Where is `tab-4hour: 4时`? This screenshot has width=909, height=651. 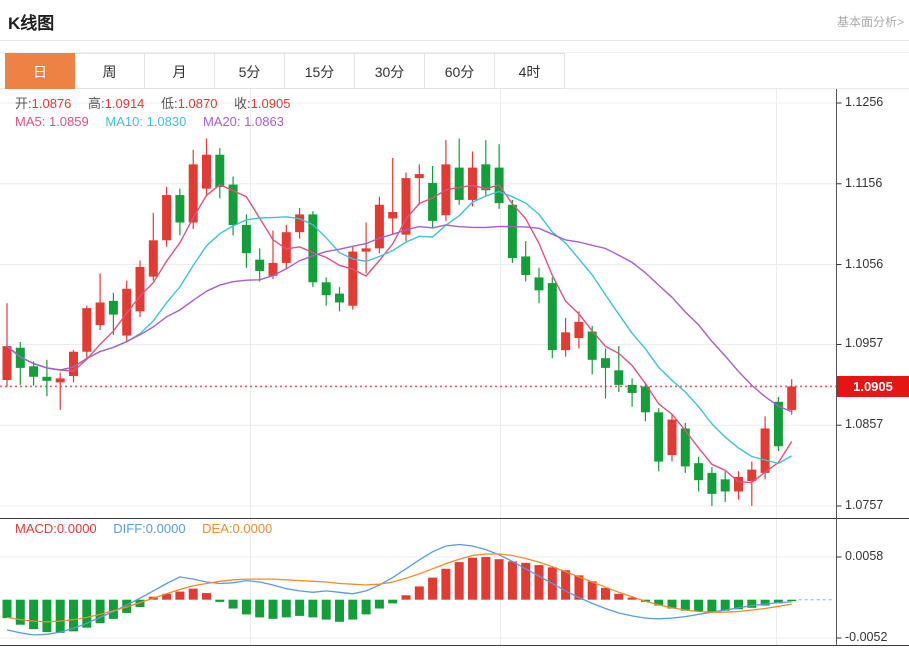
tab-4hour: 4时 is located at coordinates (530, 71).